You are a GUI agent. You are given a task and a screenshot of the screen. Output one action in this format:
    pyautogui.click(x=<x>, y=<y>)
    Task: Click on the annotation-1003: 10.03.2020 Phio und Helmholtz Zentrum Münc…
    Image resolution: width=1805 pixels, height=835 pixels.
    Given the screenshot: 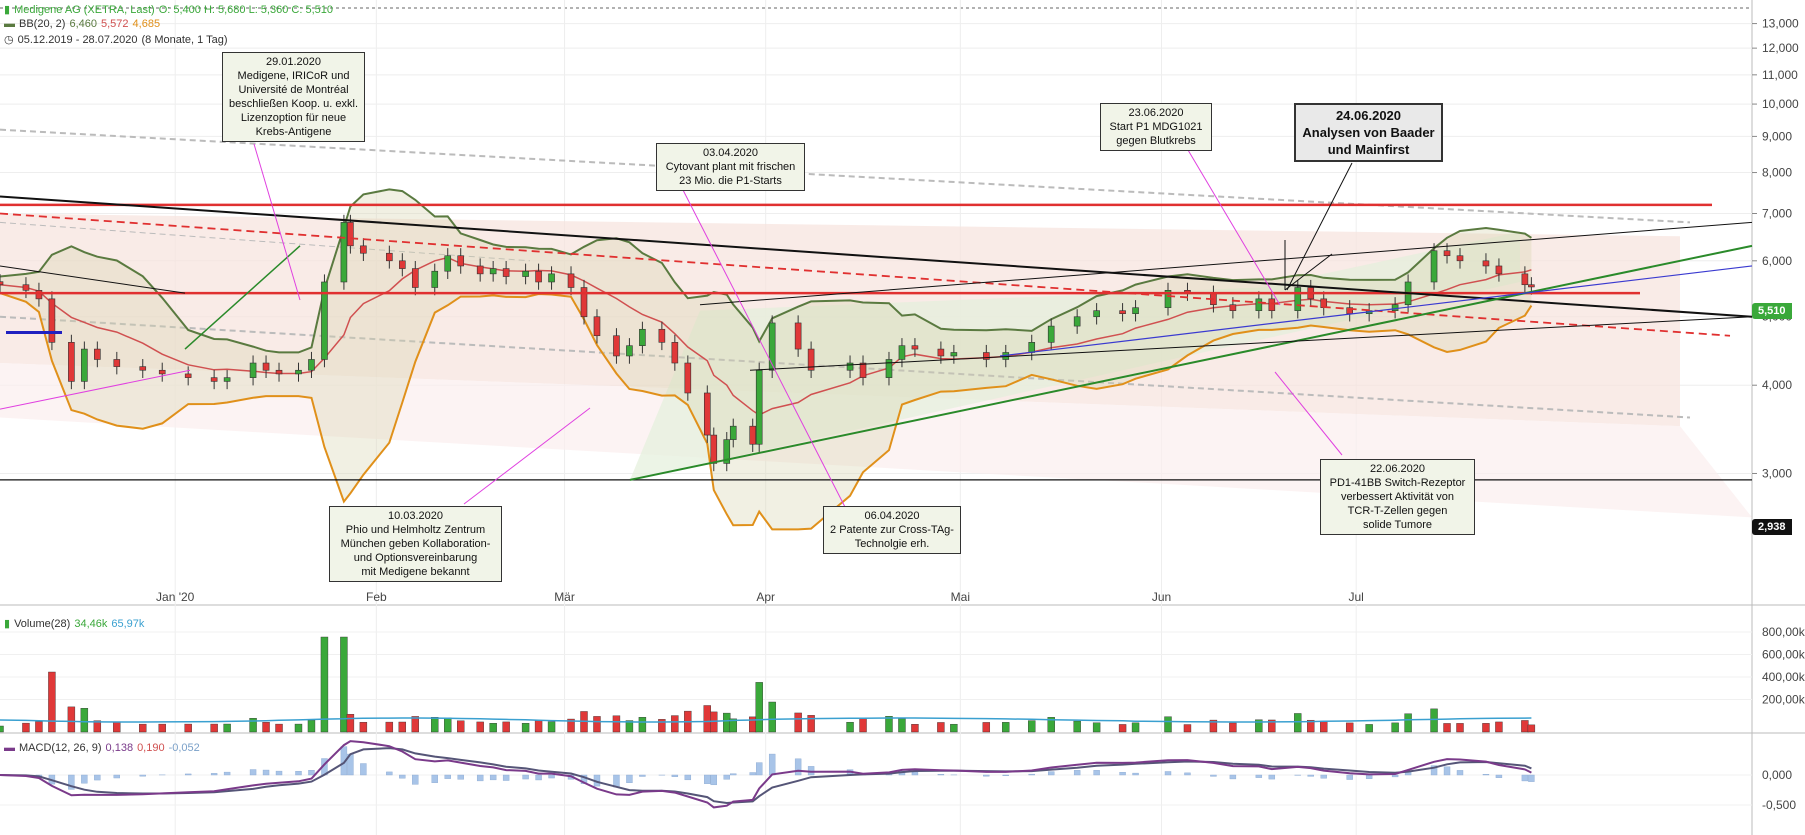 What is the action you would take?
    pyautogui.click(x=415, y=544)
    